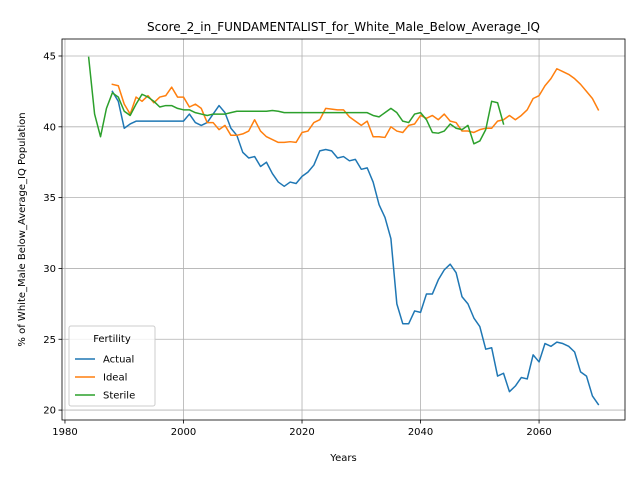 The width and height of the screenshot is (640, 480). What do you see at coordinates (296, 100) in the screenshot?
I see `series-line-sterile` at bounding box center [296, 100].